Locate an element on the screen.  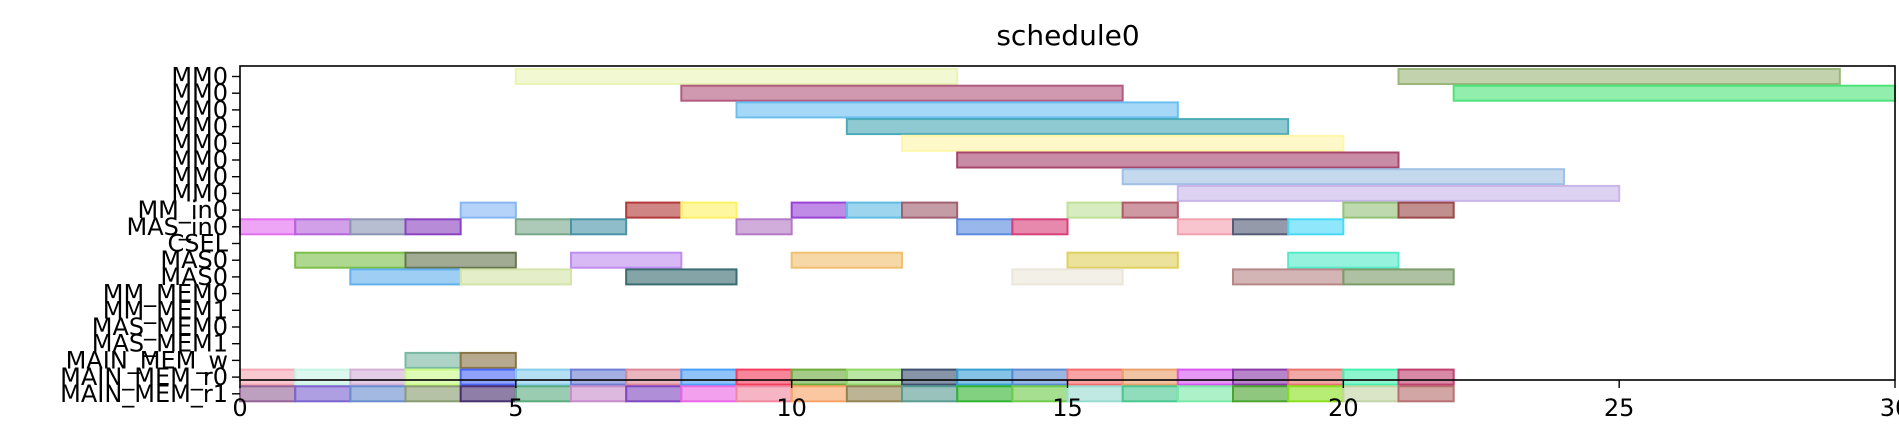
y-tick-label: MM_MEM1 is located at coordinates (165, 310).